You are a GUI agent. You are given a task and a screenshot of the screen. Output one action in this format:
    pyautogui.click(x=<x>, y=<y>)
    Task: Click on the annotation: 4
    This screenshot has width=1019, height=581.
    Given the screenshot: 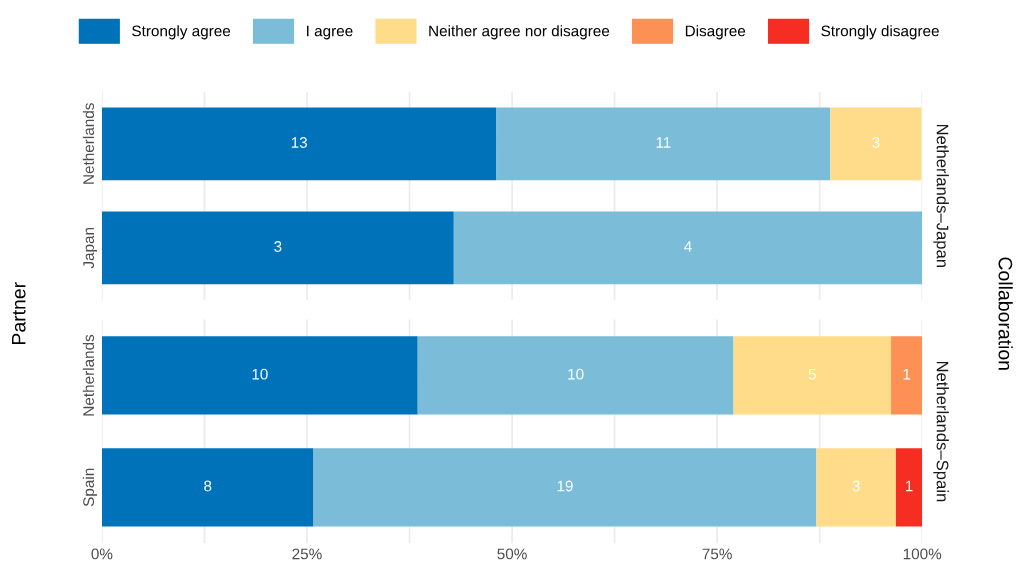 What is the action you would take?
    pyautogui.click(x=688, y=246)
    